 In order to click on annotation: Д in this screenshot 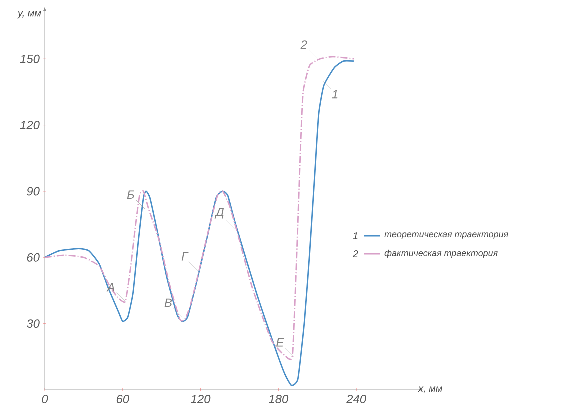, I will do `click(219, 213)`.